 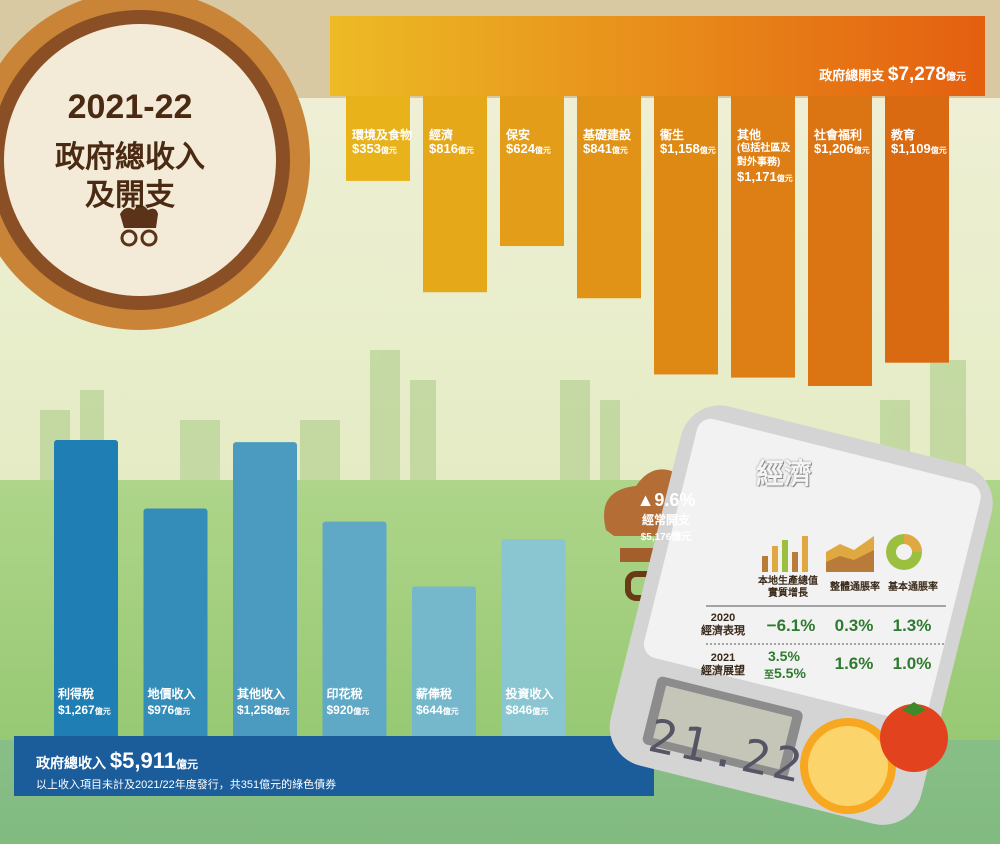 What do you see at coordinates (675, 500) in the screenshot?
I see `recurrent-growth: 9.6%` at bounding box center [675, 500].